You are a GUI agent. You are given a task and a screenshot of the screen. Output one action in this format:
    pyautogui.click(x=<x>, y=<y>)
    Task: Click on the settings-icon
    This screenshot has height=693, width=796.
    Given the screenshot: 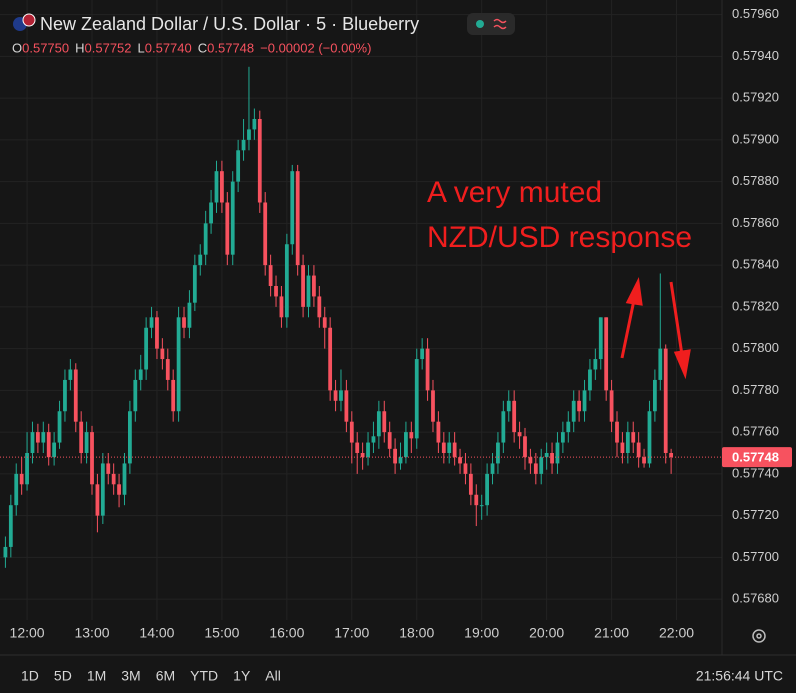 What is the action you would take?
    pyautogui.click(x=759, y=636)
    